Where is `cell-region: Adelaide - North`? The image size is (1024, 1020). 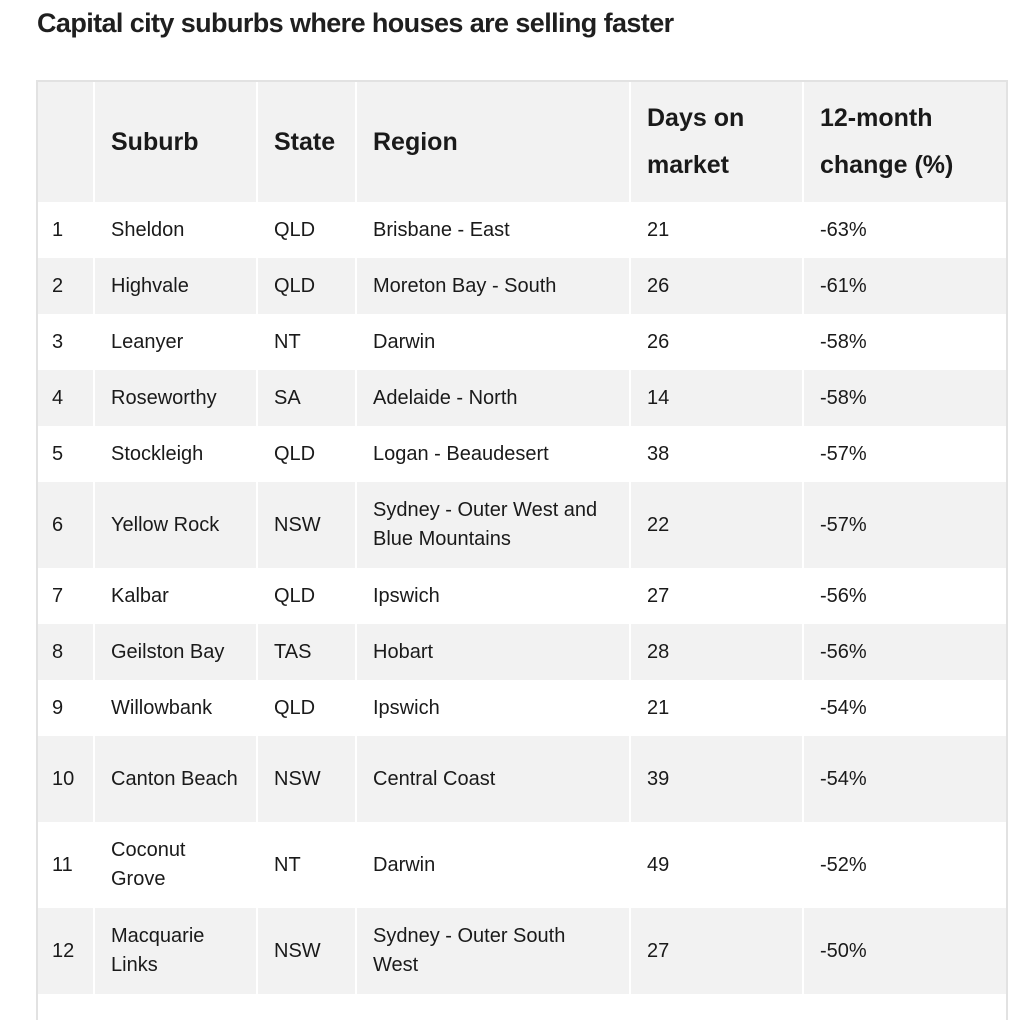 cell-region: Adelaide - North is located at coordinates (493, 398).